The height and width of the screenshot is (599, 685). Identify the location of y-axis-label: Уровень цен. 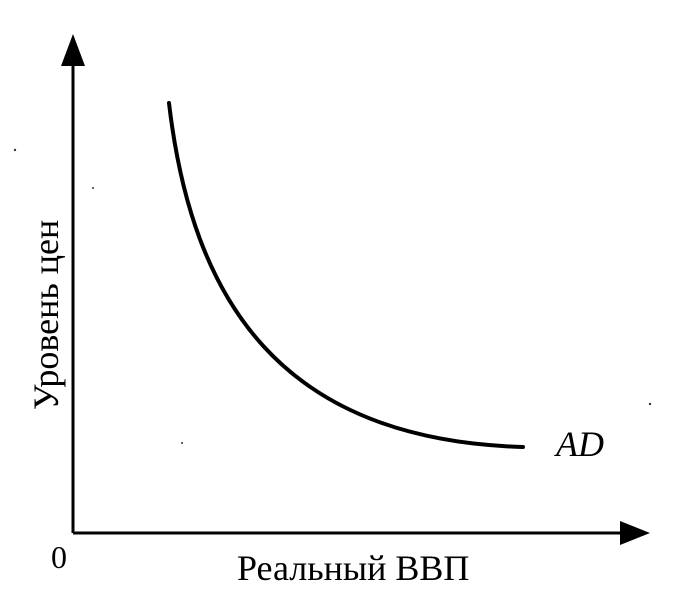
(46, 315).